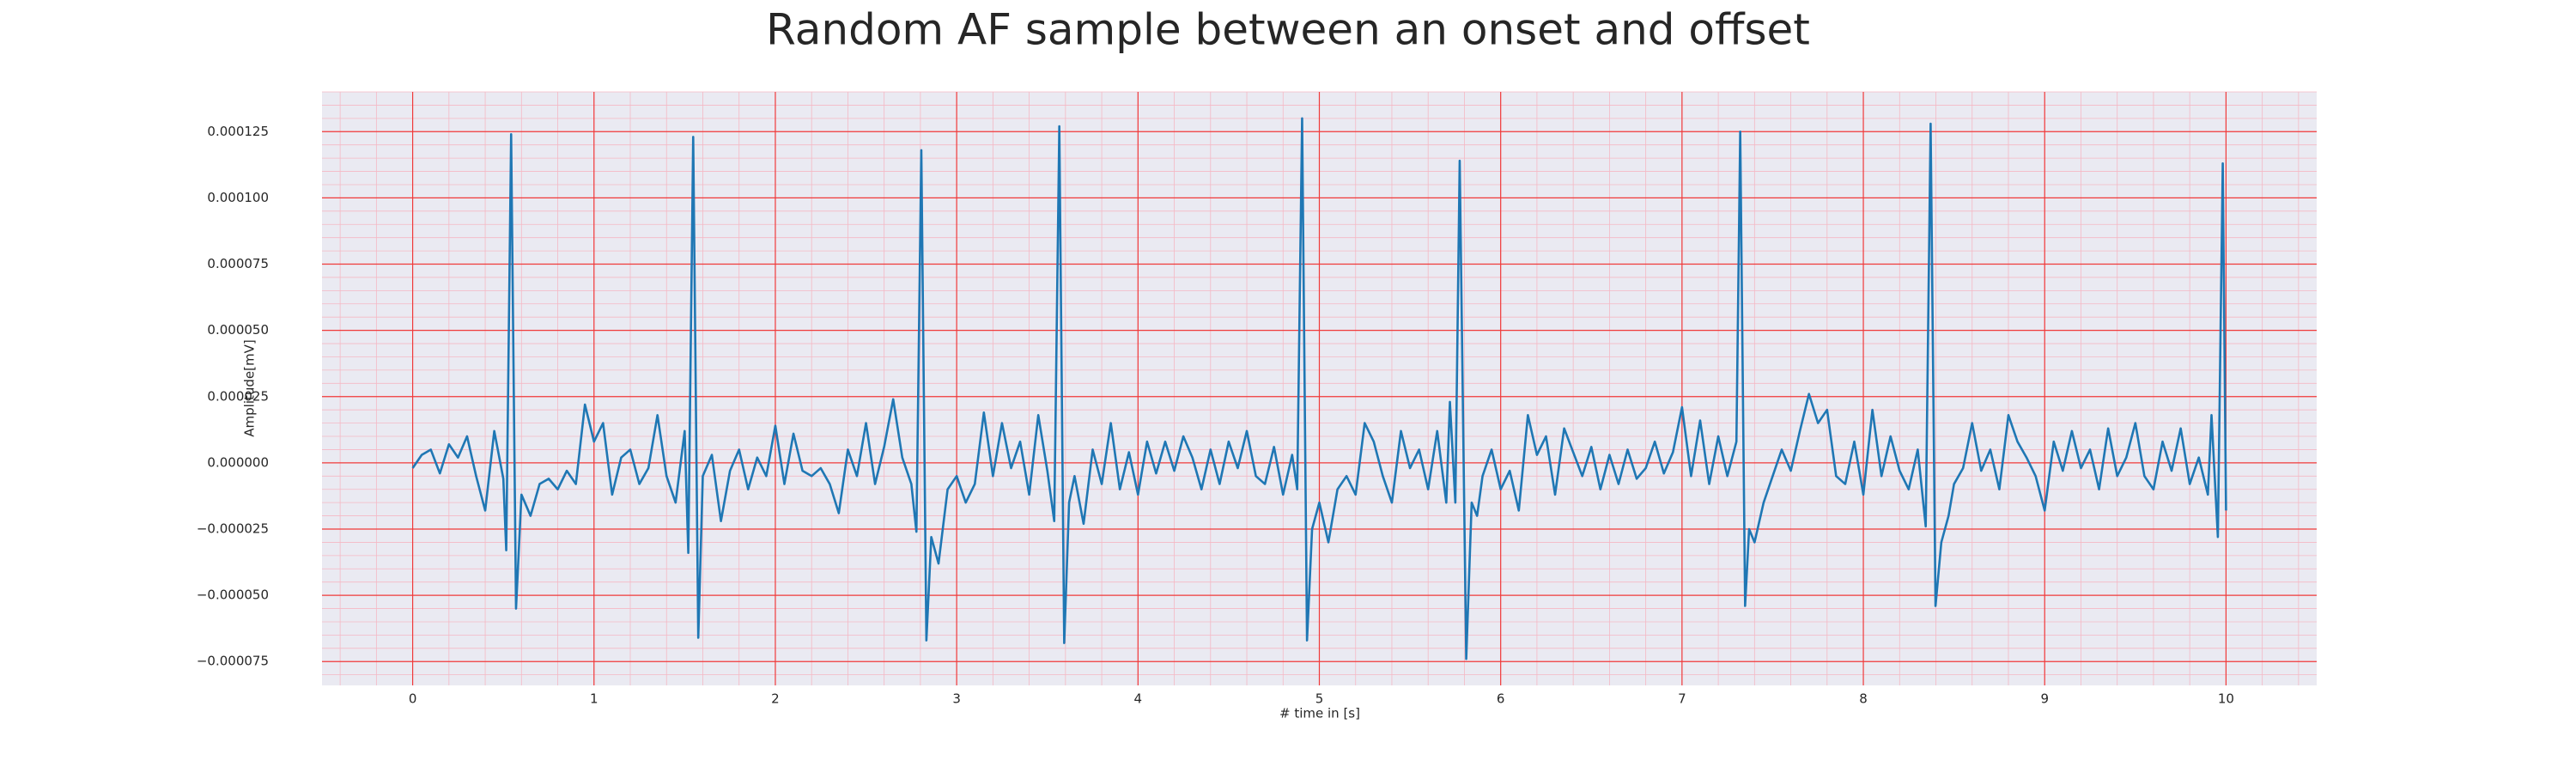  Describe the element at coordinates (1319, 699) in the screenshot. I see `x-tick-label: 5` at that location.